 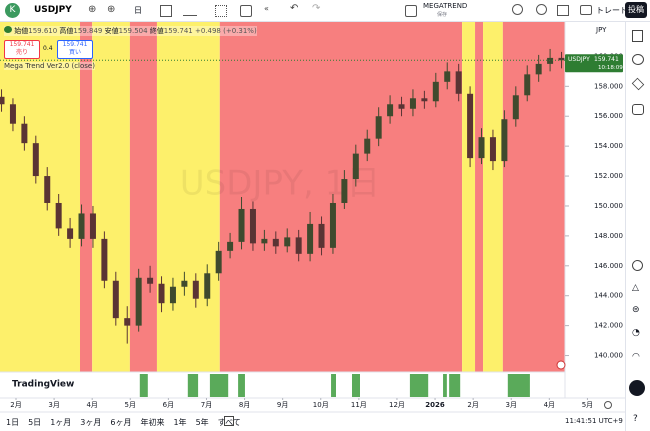 I want to click on top-toolbar, so click(x=325, y=11).